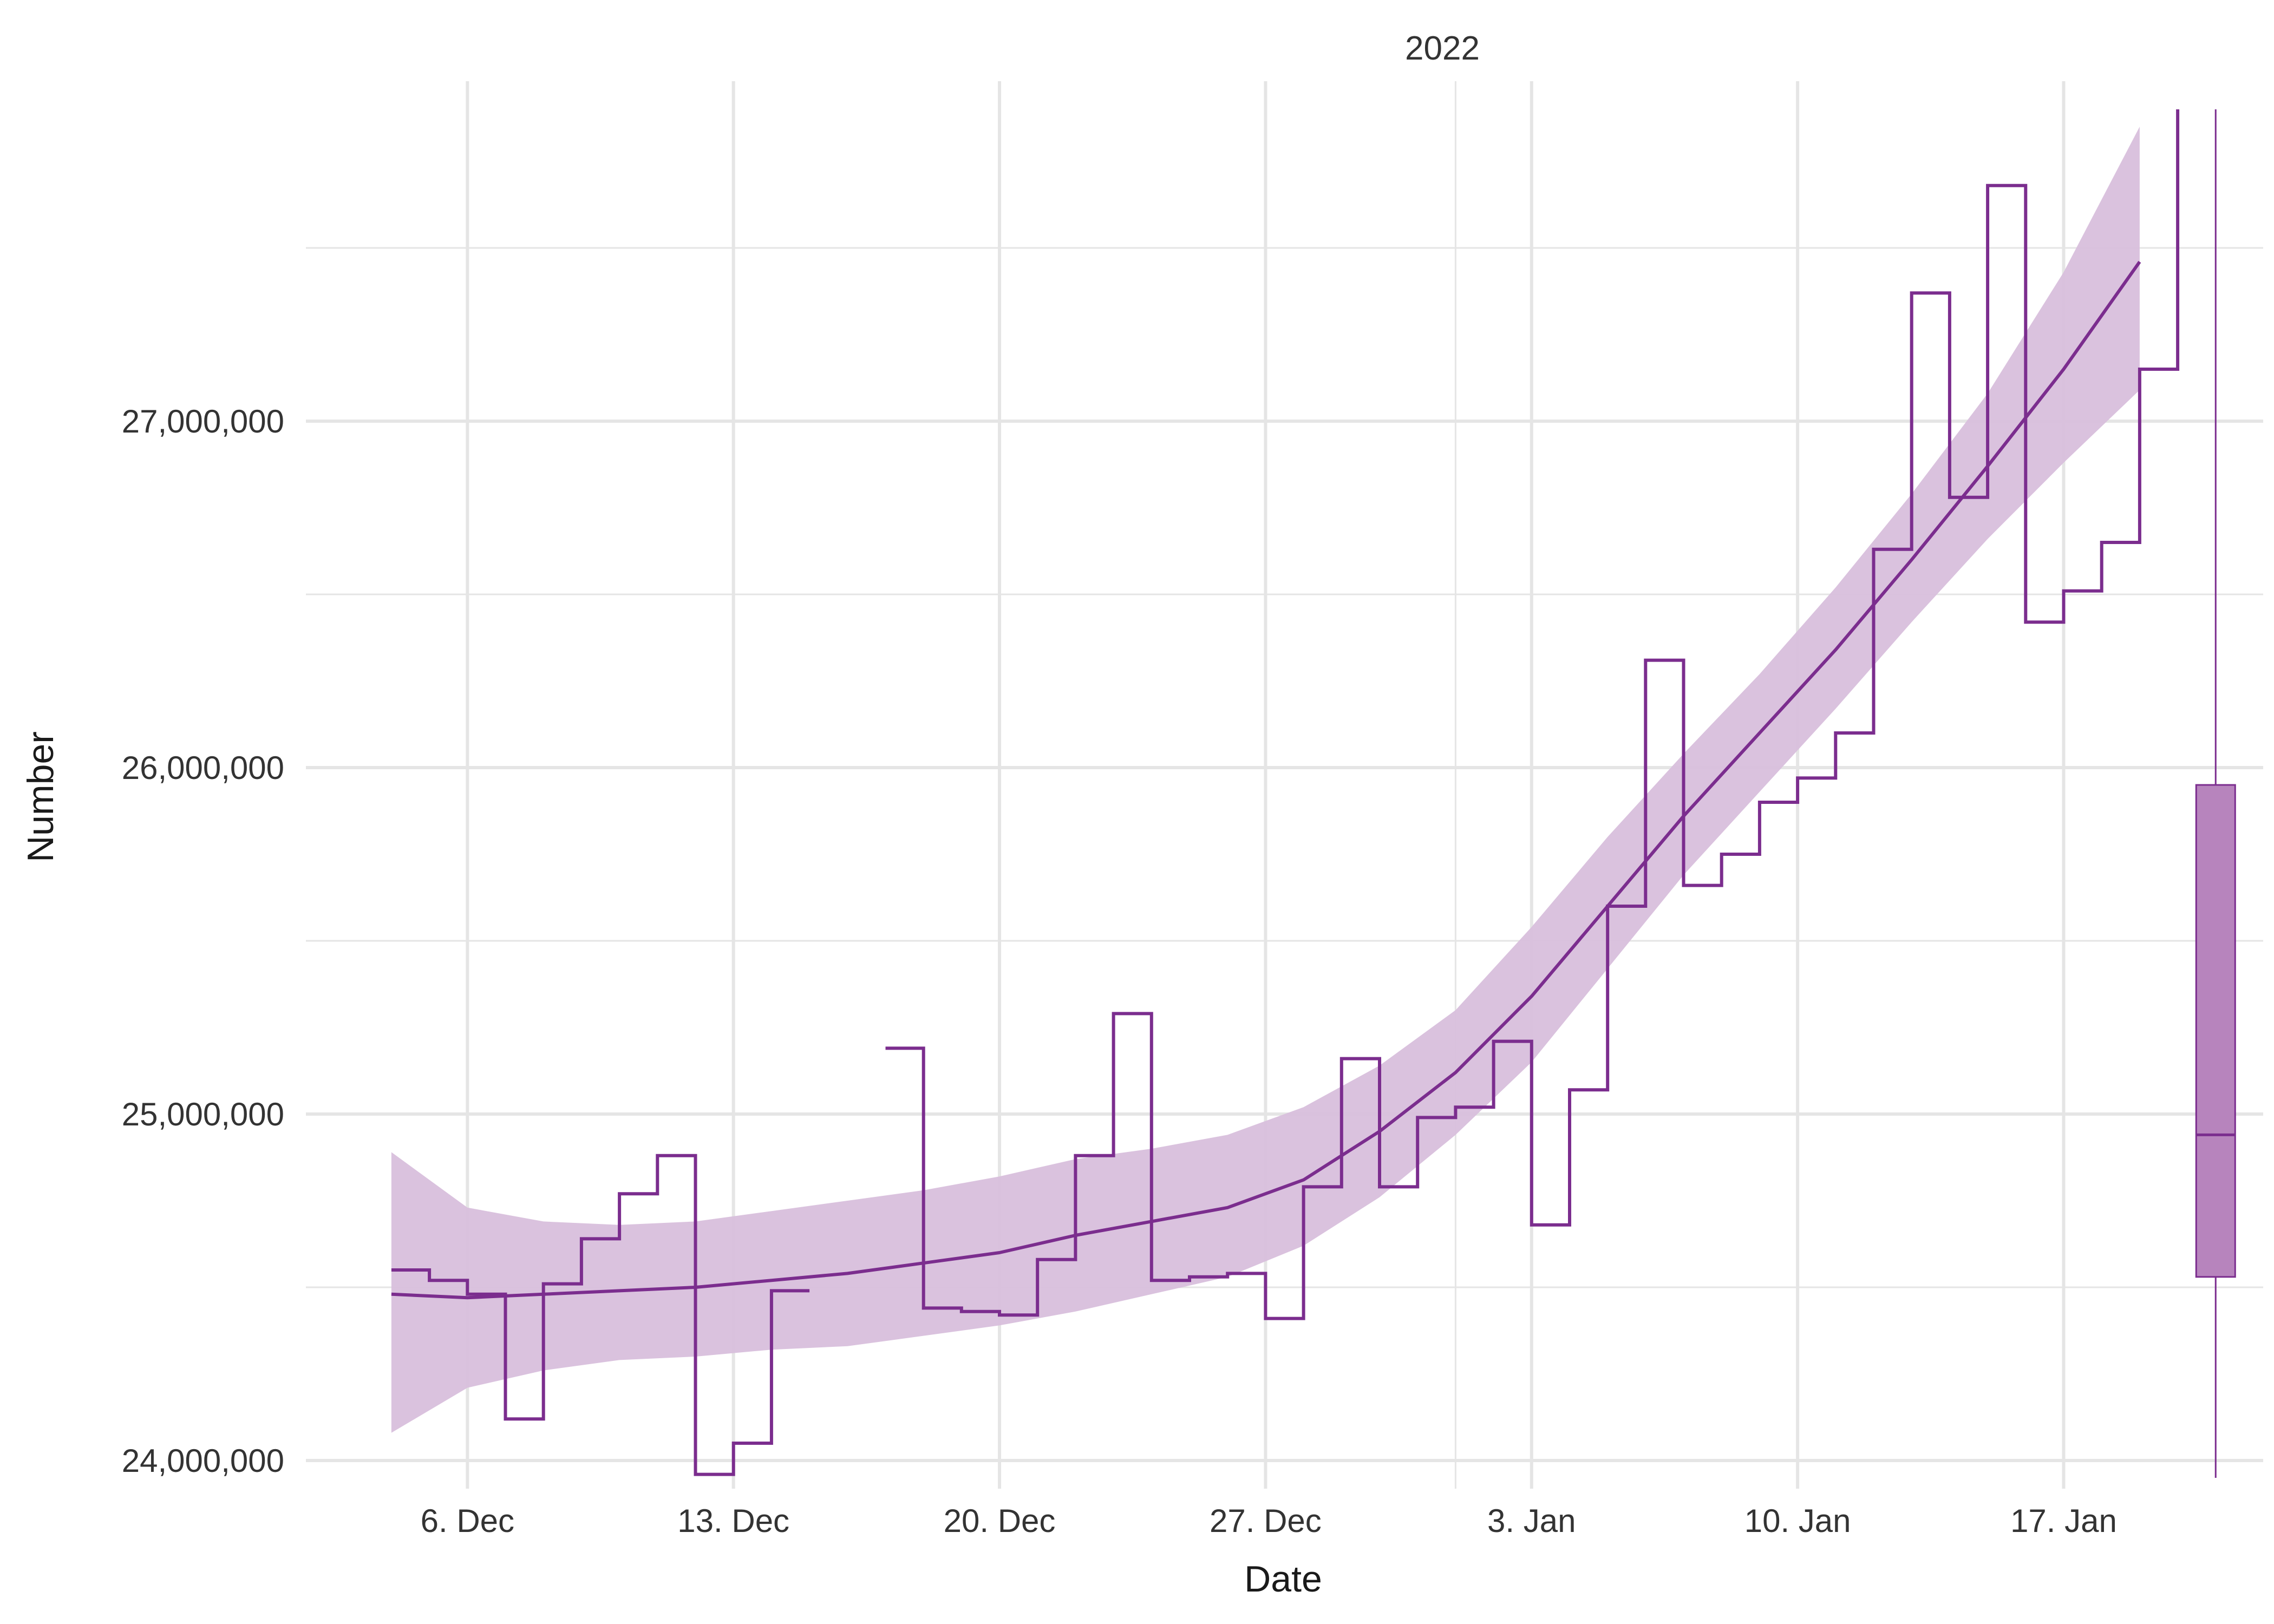 This screenshot has height=1624, width=2274. What do you see at coordinates (2216, 1031) in the screenshot?
I see `boxplot-box` at bounding box center [2216, 1031].